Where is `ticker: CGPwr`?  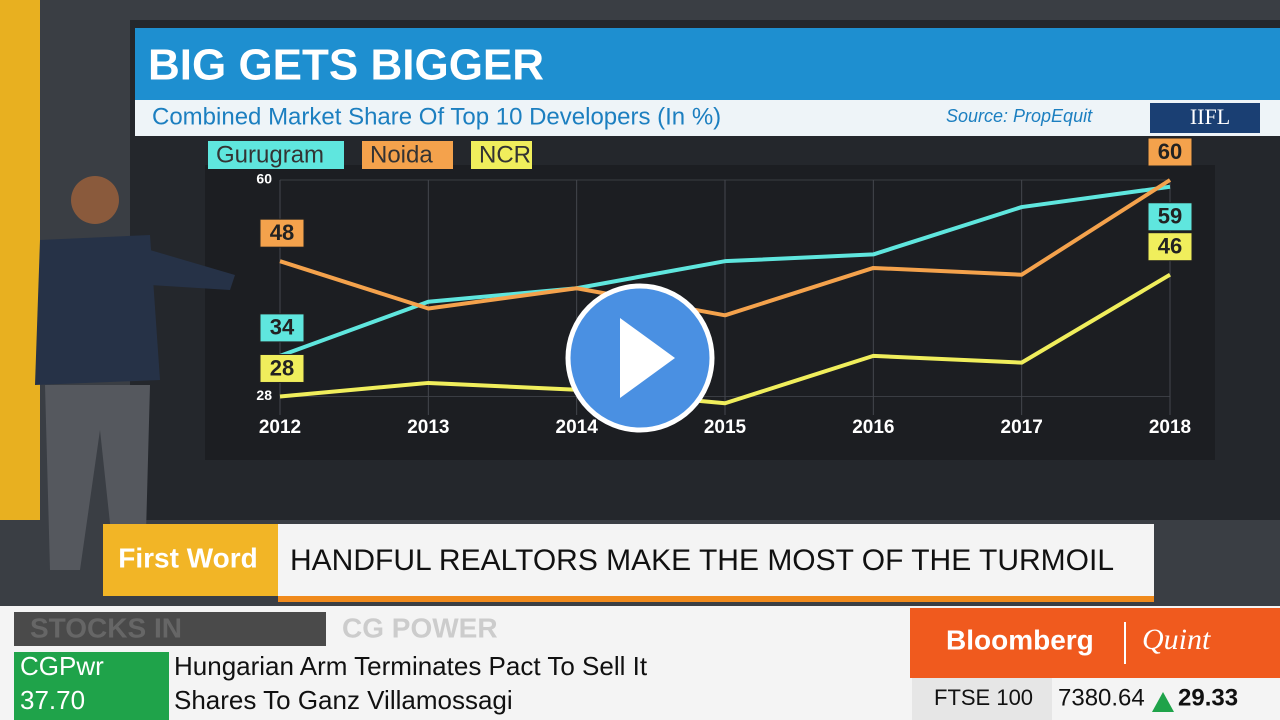 ticker: CGPwr is located at coordinates (62, 666).